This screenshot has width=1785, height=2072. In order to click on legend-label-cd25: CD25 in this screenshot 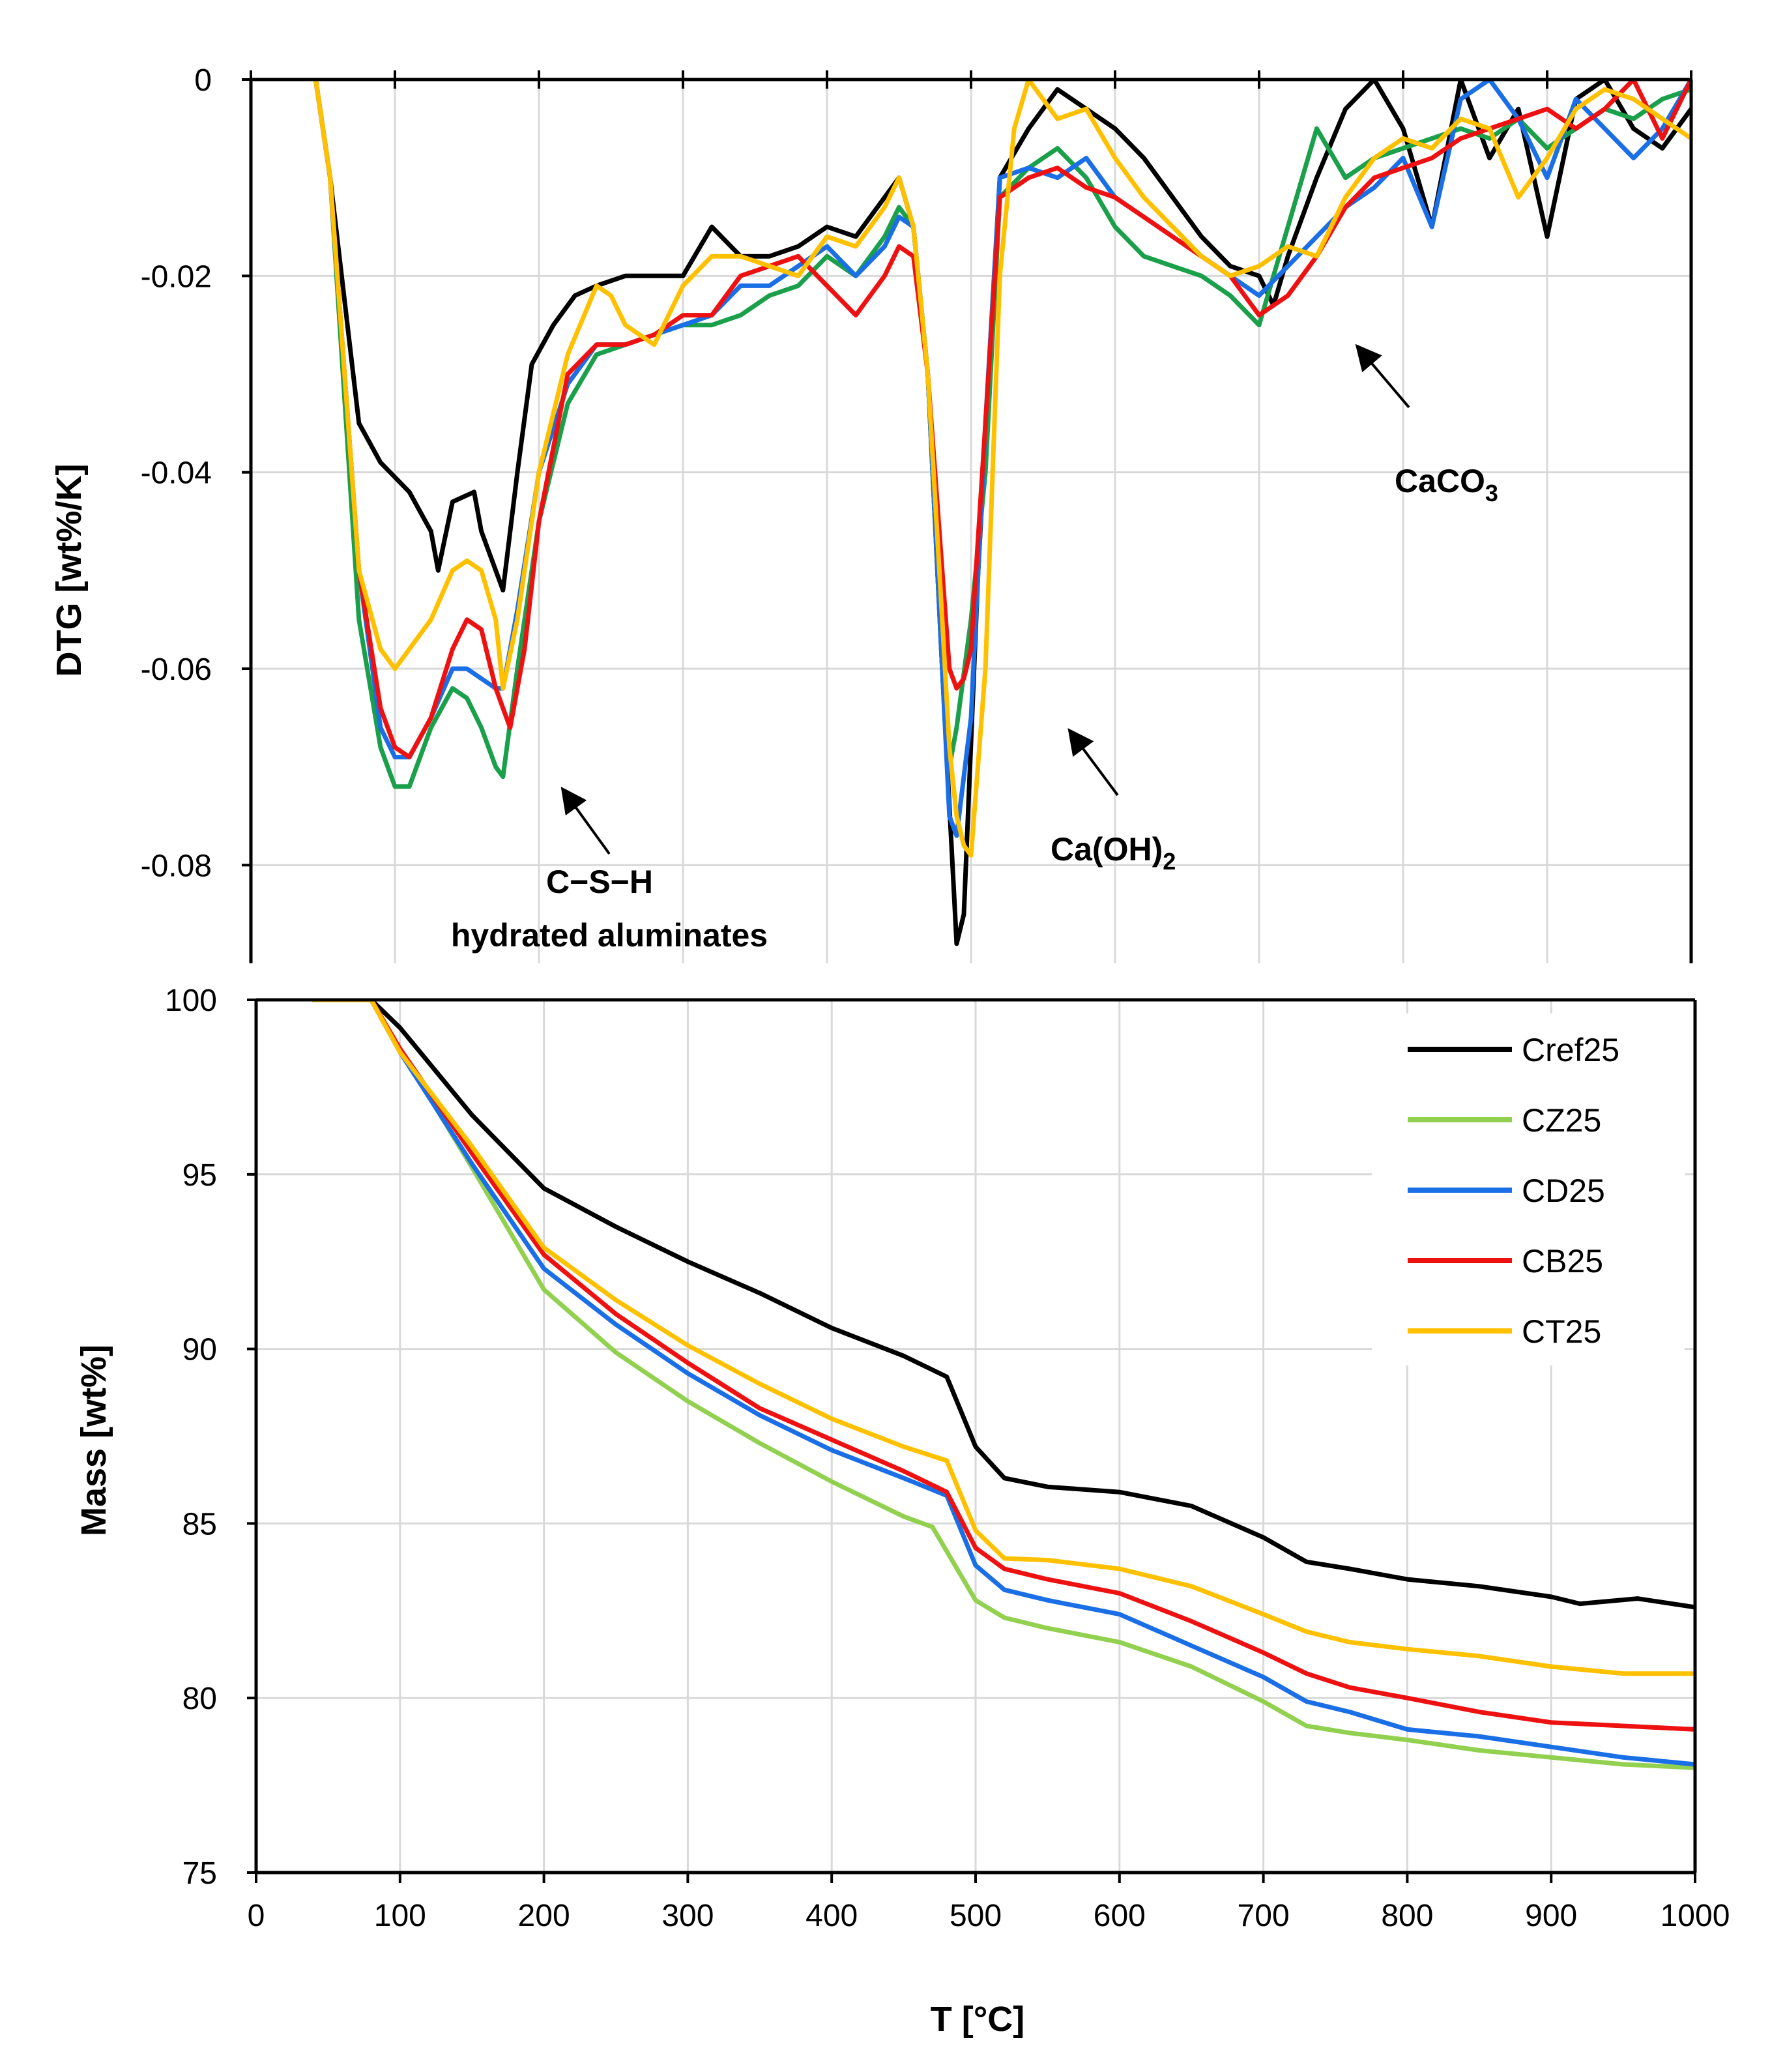, I will do `click(1564, 1191)`.